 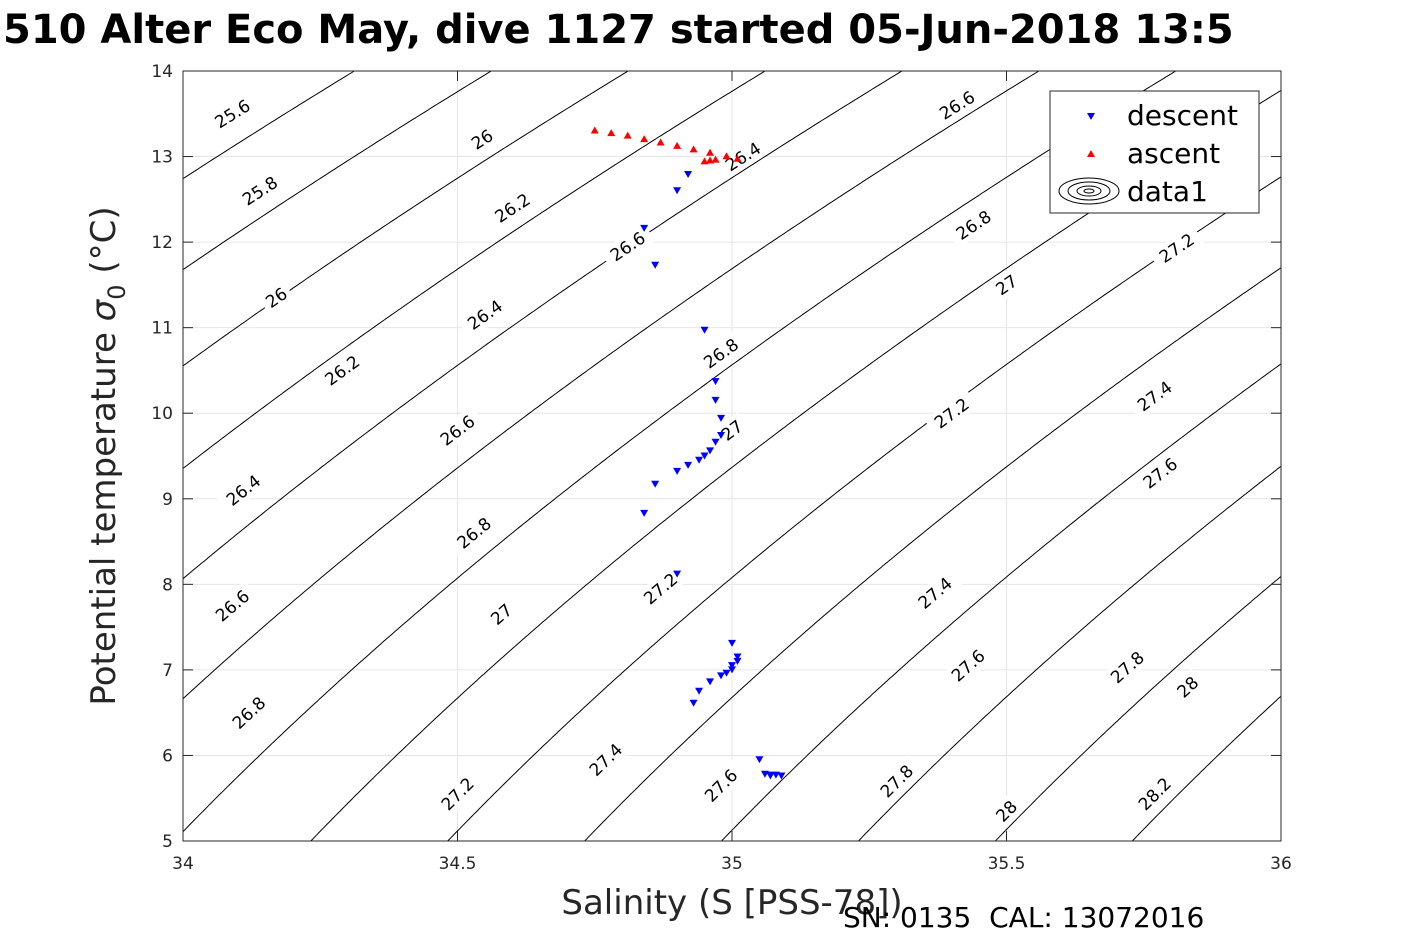 What do you see at coordinates (1089, 191) in the screenshot?
I see `legend-contour-icon` at bounding box center [1089, 191].